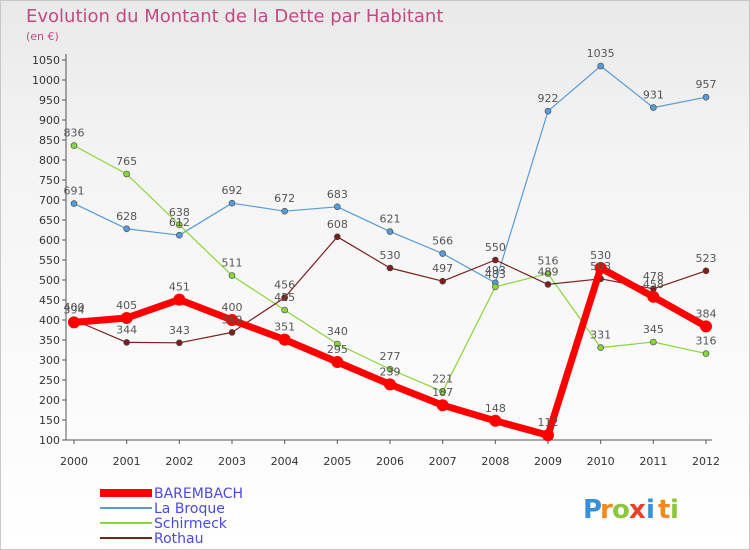 The image size is (750, 550). Describe the element at coordinates (178, 539) in the screenshot. I see `legend-label: Rothau` at that location.